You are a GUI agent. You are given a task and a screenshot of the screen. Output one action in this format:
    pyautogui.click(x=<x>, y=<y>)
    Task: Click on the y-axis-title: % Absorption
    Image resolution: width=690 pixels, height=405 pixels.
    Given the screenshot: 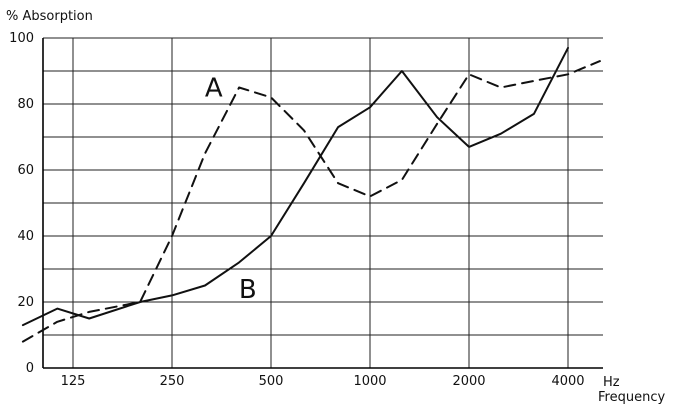 What is the action you would take?
    pyautogui.click(x=49, y=16)
    